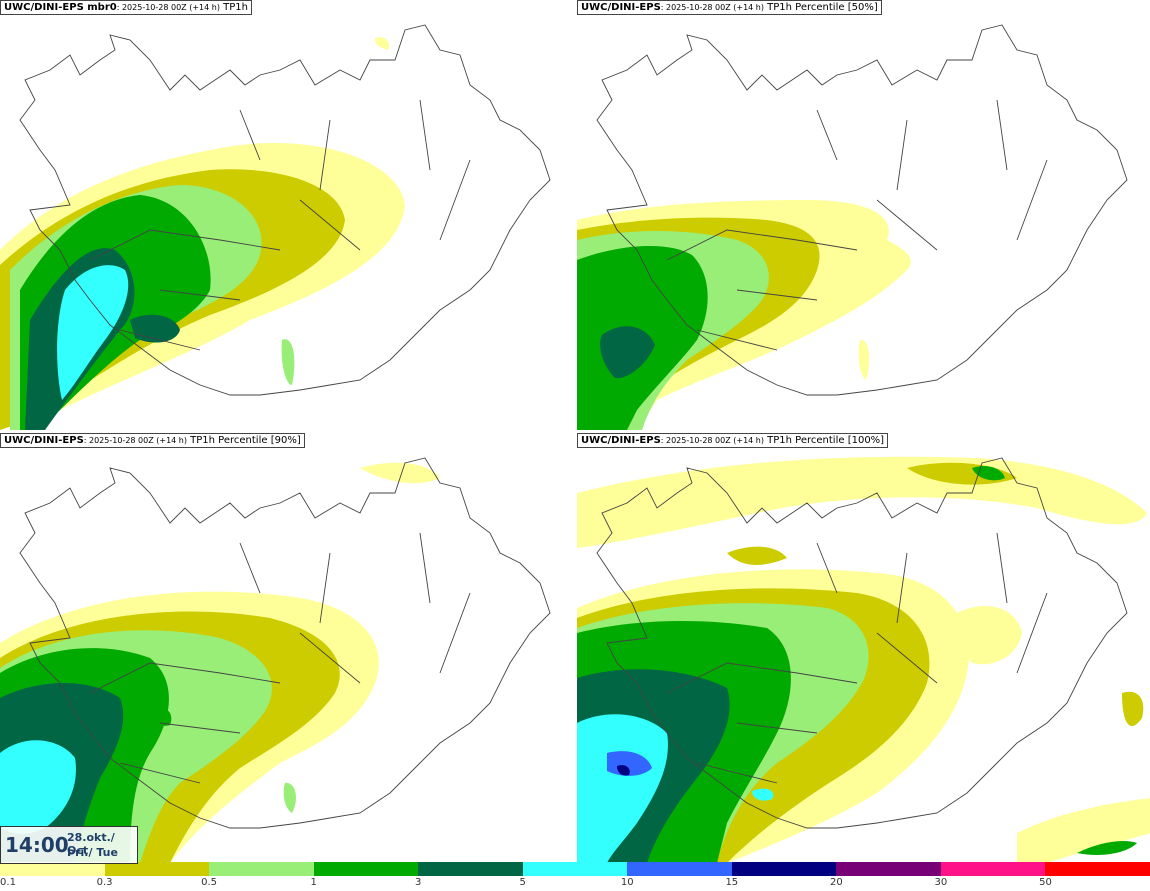  What do you see at coordinates (104, 882) in the screenshot?
I see `legend-tick: 0.3` at bounding box center [104, 882].